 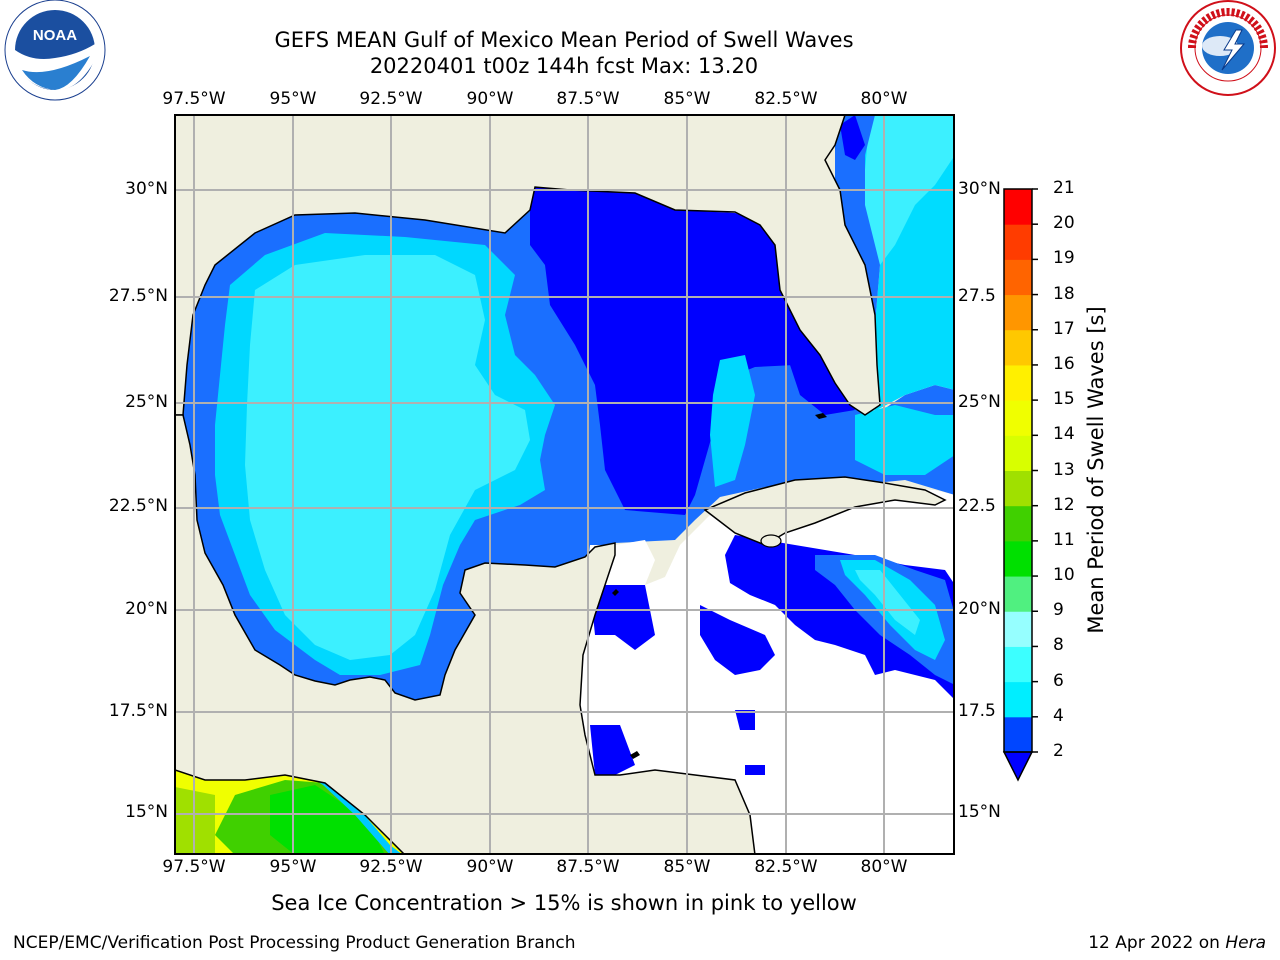 What do you see at coordinates (1064, 223) in the screenshot?
I see `colorbar-tick-label: 20` at bounding box center [1064, 223].